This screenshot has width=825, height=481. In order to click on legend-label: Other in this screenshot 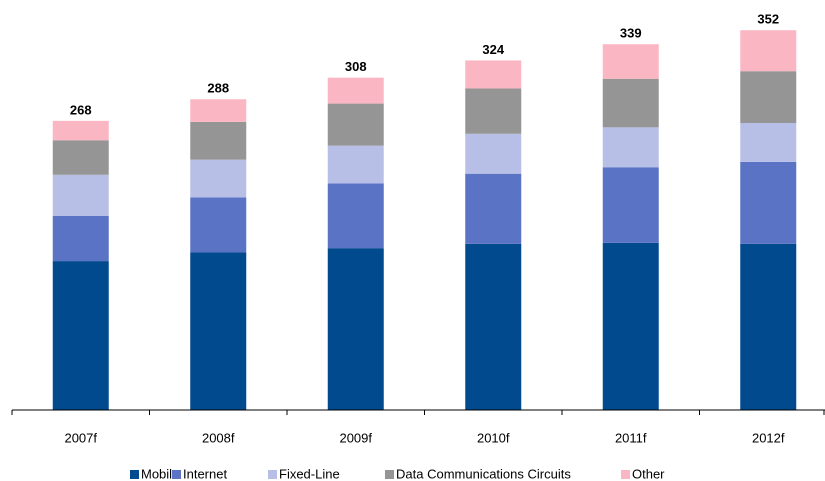, I will do `click(648, 473)`.